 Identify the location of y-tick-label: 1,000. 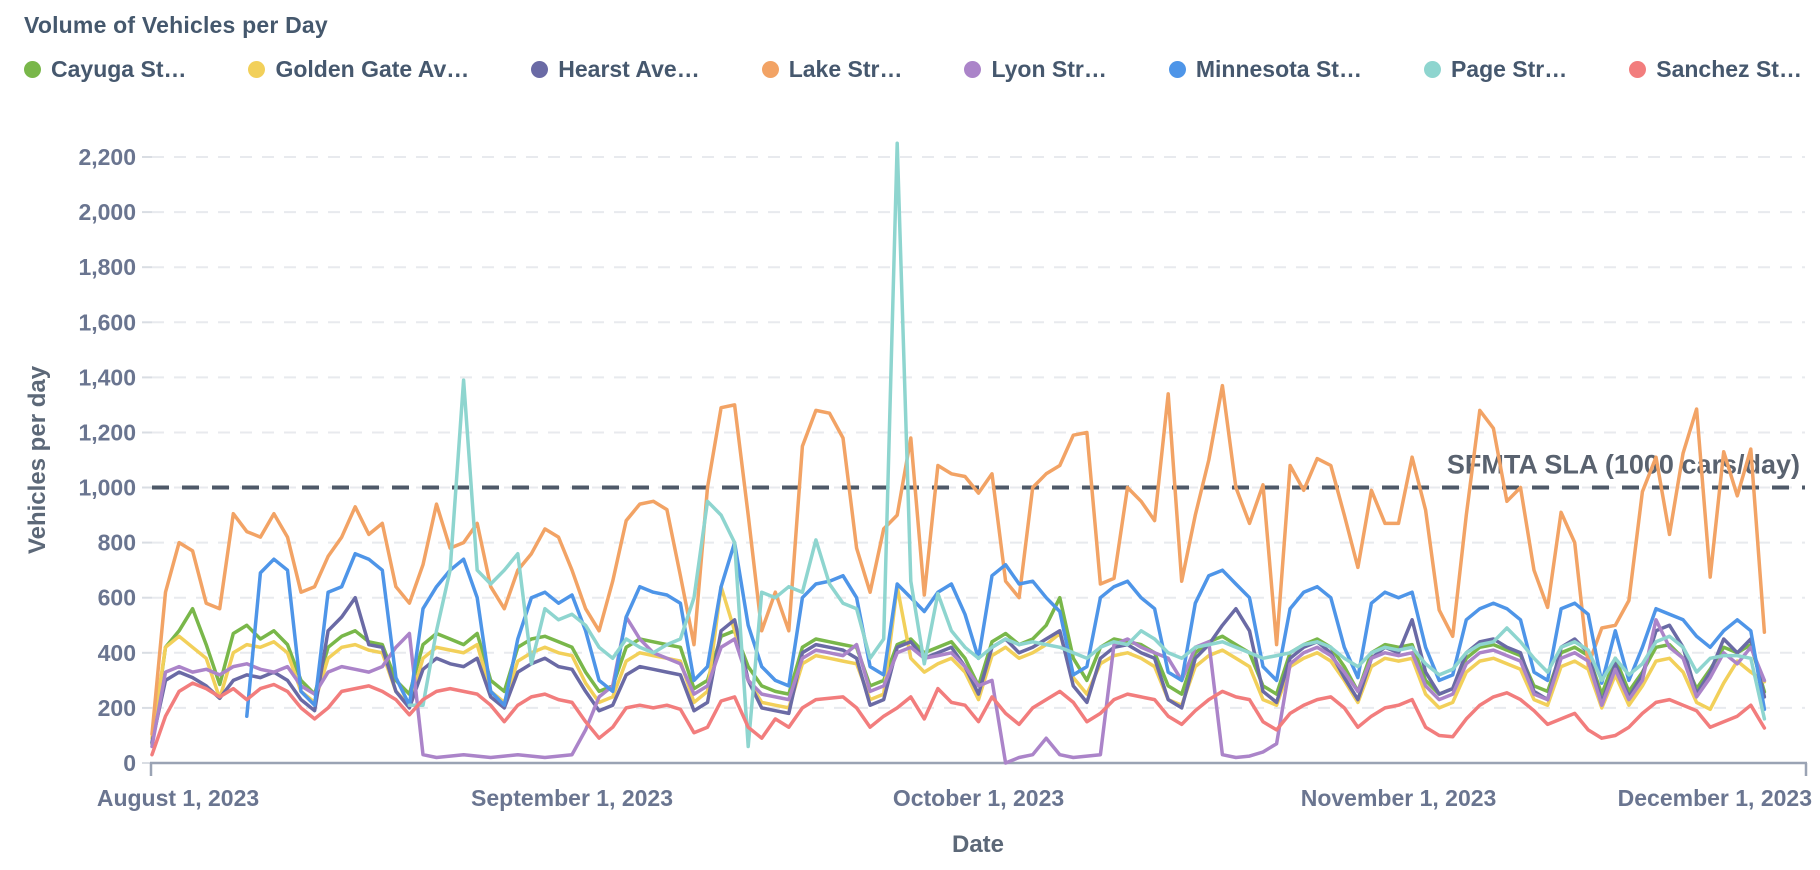
(107, 488).